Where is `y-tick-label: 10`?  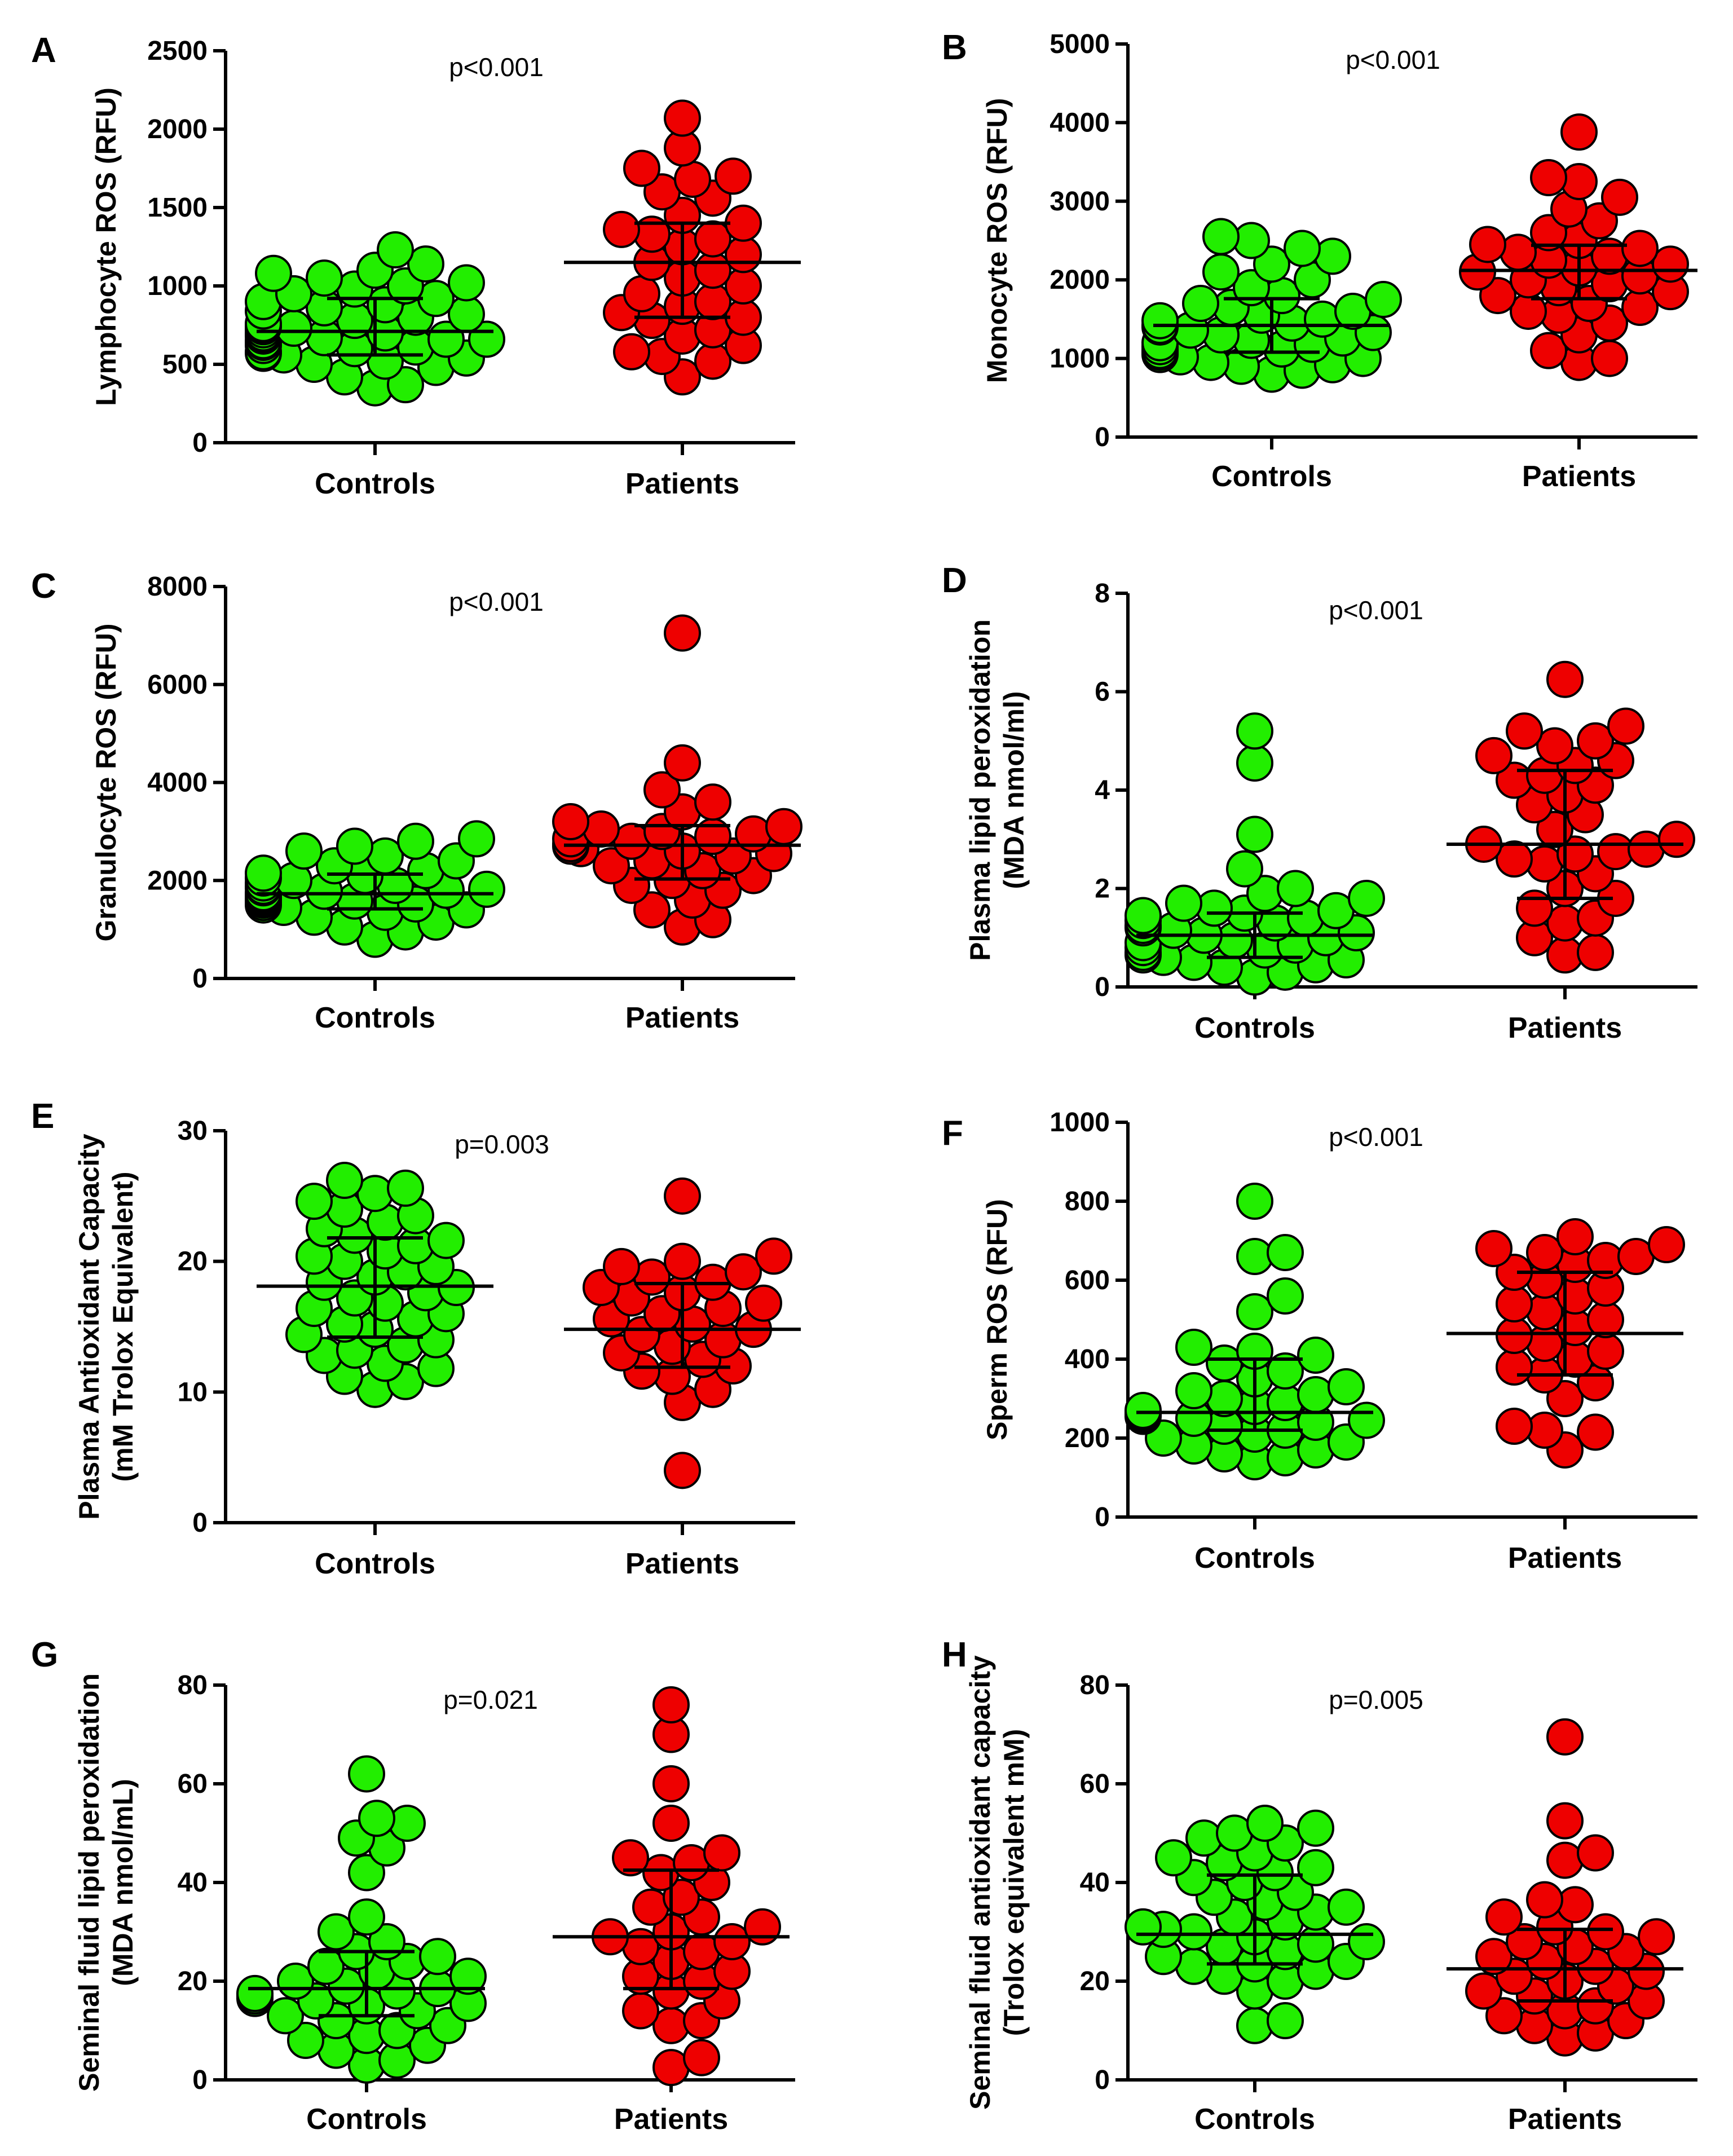 y-tick-label: 10 is located at coordinates (193, 1392).